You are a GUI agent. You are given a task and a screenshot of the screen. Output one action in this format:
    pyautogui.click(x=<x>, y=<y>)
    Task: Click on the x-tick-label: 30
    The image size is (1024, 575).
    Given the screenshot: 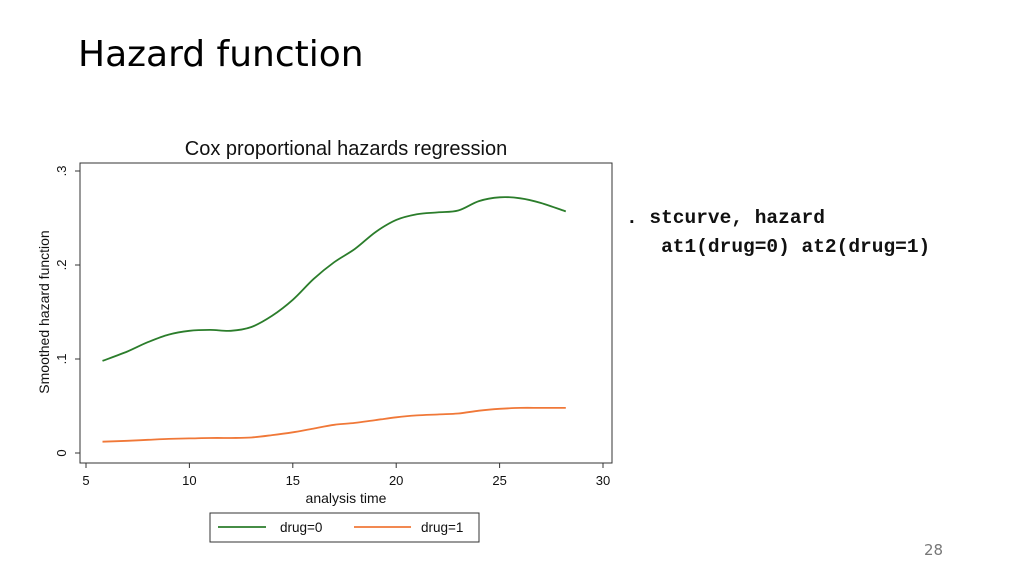 What is the action you would take?
    pyautogui.click(x=603, y=480)
    